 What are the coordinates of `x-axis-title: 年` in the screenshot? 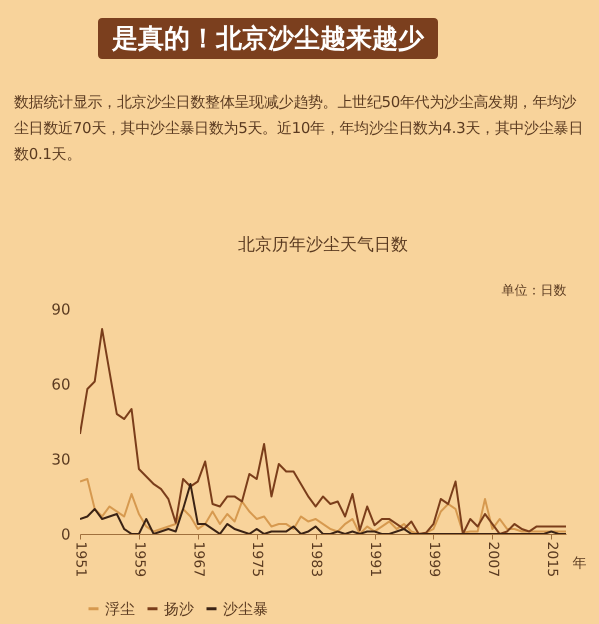 It's located at (579, 564).